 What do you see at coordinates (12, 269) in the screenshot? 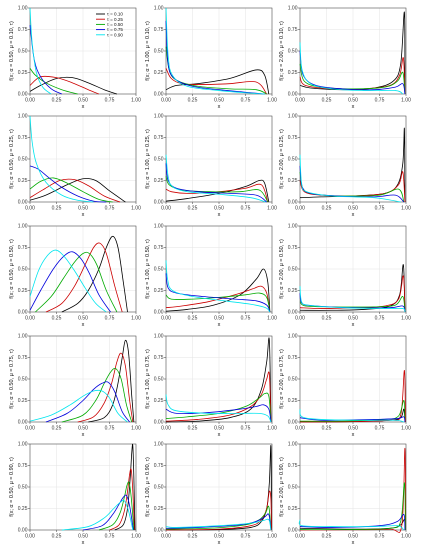
I see `y-axis-label: f(x; α = 0.50, μ = 0.50, τ)` at bounding box center [12, 269].